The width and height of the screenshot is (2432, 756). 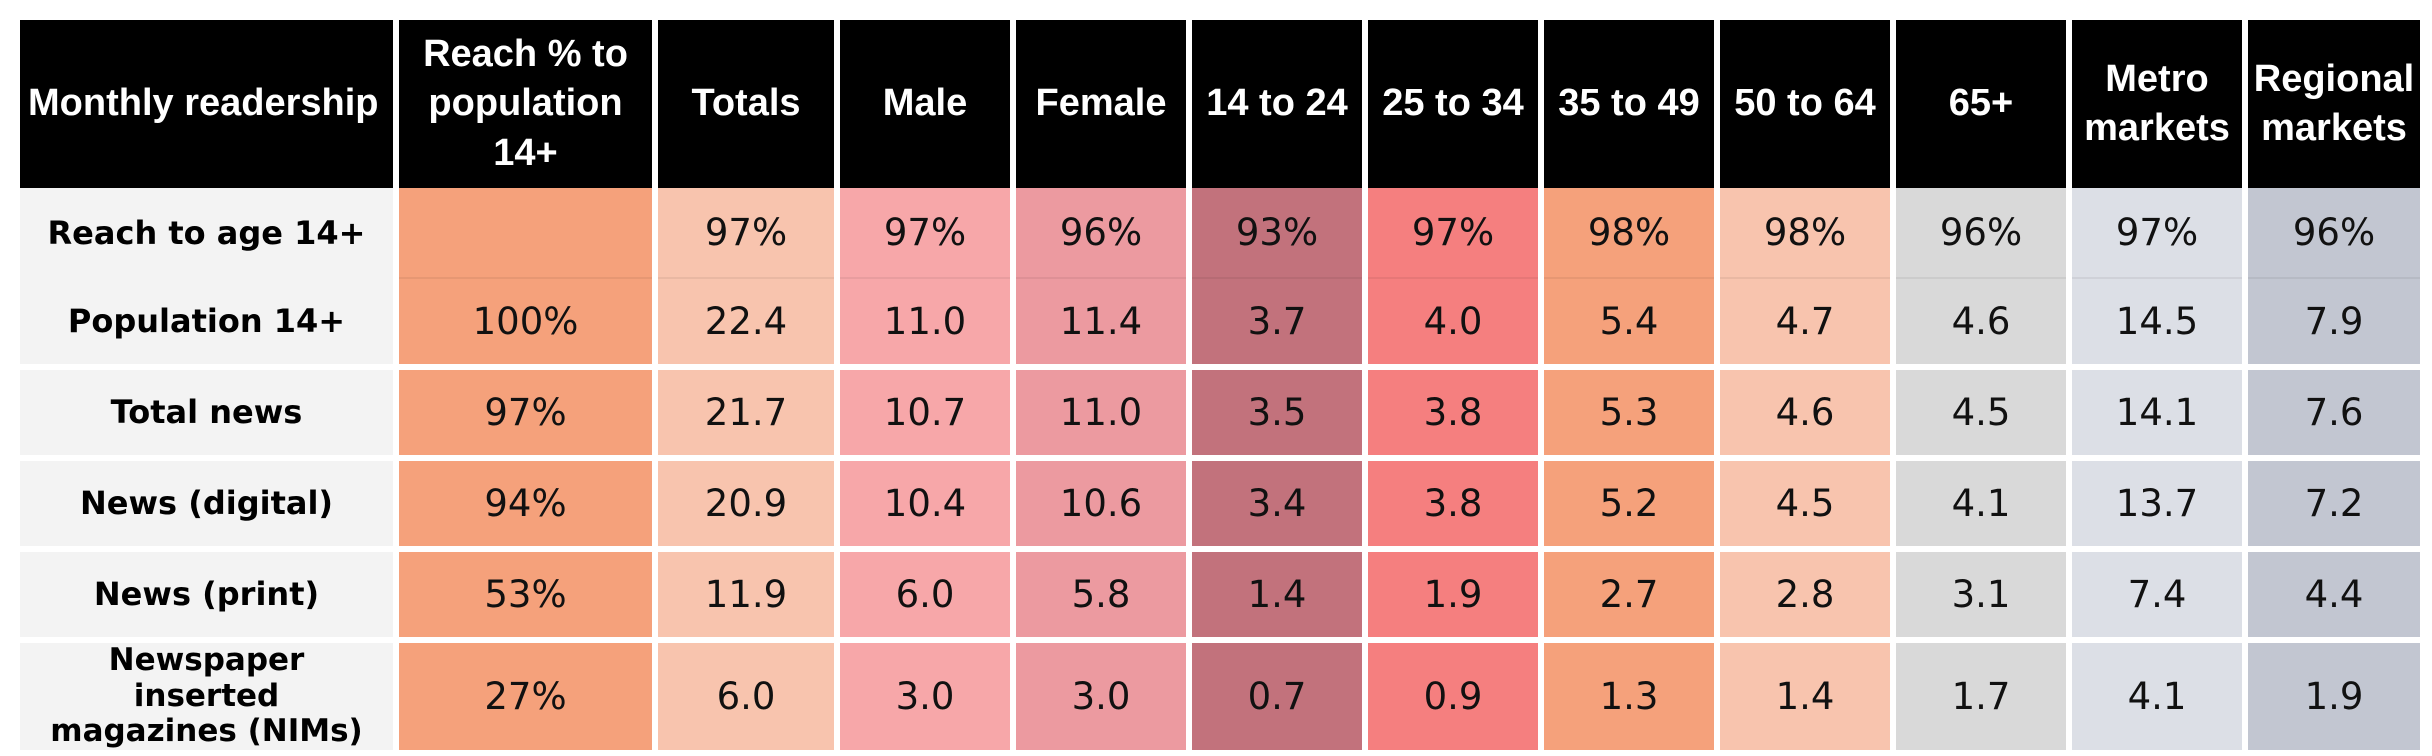 I want to click on cell-female: 96%, so click(x=1102, y=233).